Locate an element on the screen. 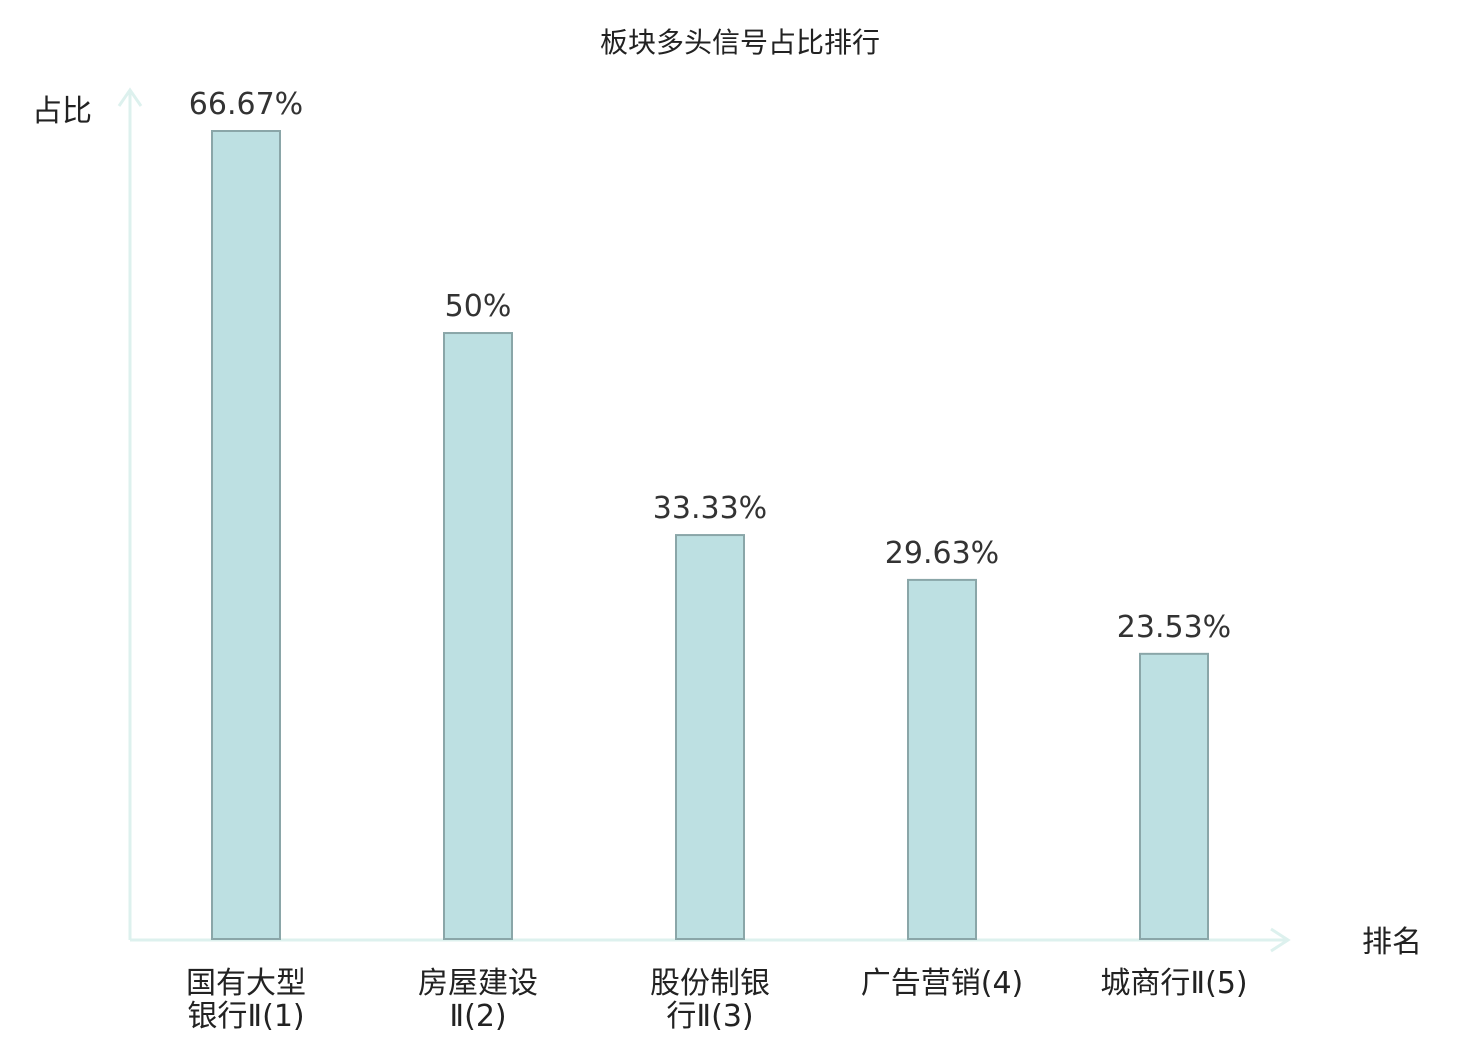  category-label-5: 城商行Ⅱ(5) is located at coordinates (1173, 983).